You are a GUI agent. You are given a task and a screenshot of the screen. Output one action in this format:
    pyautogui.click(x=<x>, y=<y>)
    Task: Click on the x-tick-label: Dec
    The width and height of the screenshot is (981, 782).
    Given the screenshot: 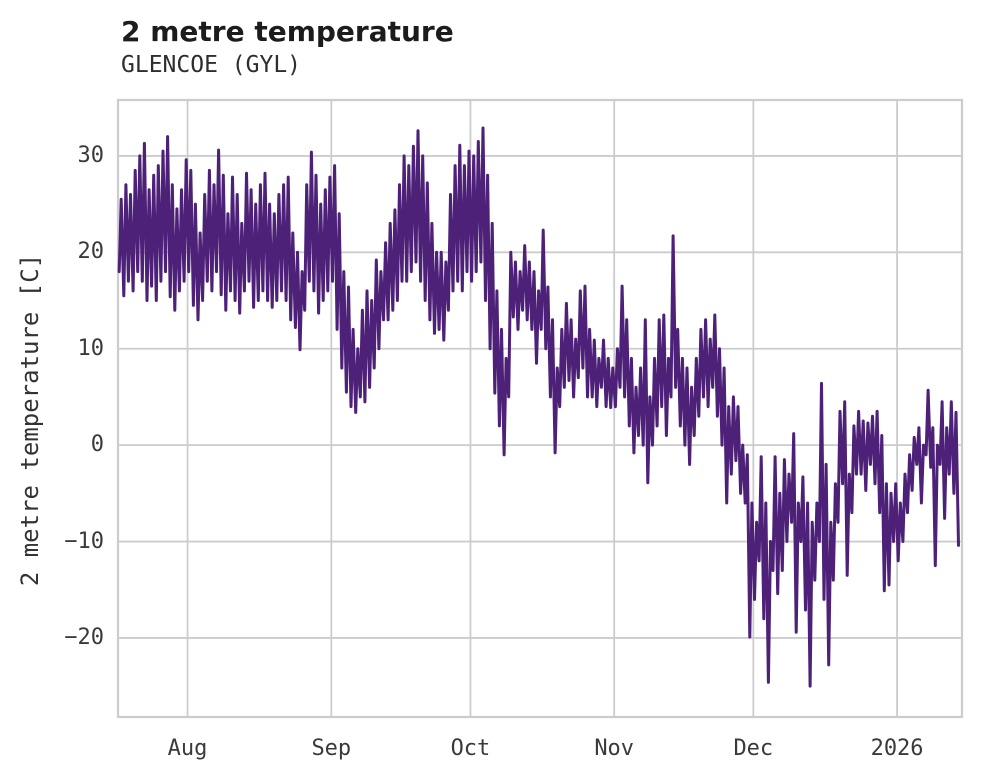 What is the action you would take?
    pyautogui.click(x=753, y=748)
    